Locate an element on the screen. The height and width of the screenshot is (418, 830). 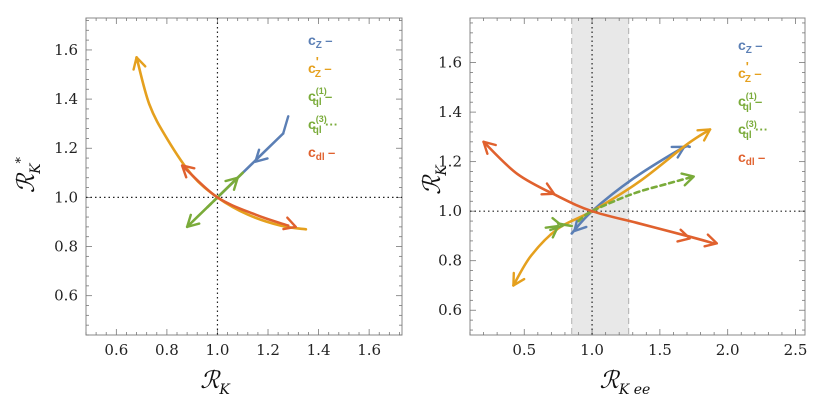
x-tick-label: 0.5 is located at coordinates (524, 350).